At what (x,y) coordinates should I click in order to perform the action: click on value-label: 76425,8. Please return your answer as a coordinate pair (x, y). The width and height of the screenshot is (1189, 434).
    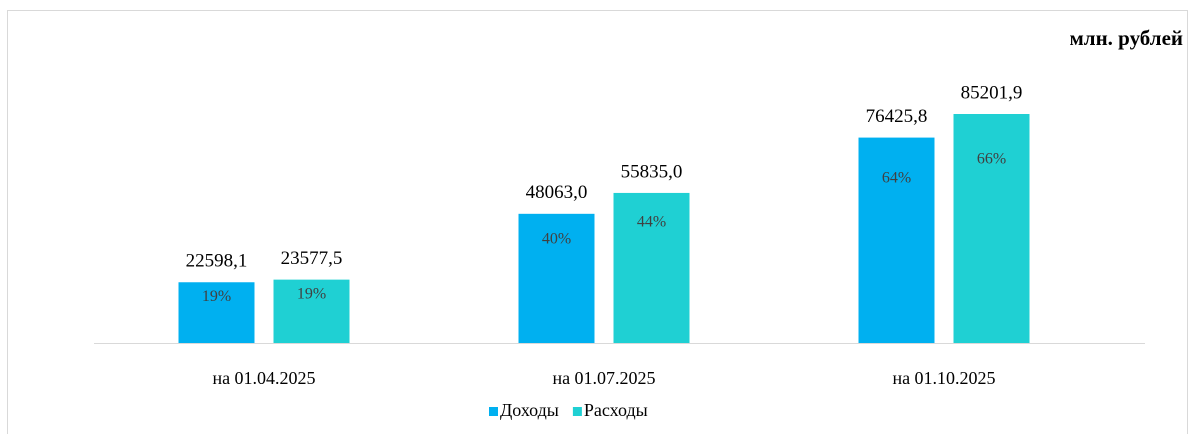
    Looking at the image, I should click on (897, 116).